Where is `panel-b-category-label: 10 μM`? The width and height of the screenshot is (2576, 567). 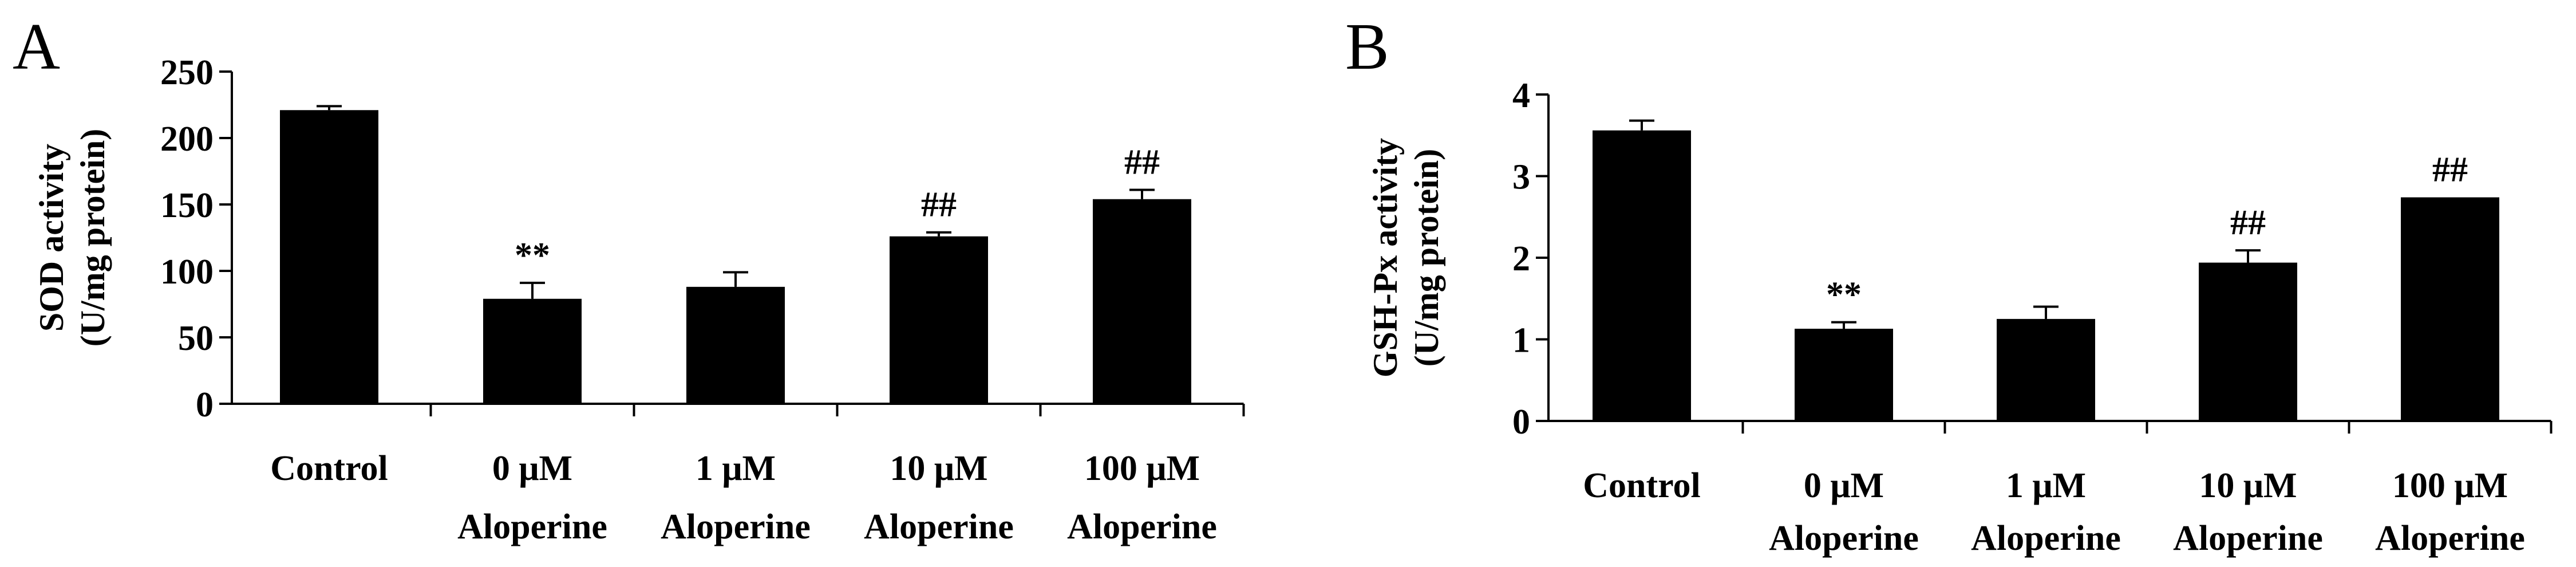
panel-b-category-label: 10 μM is located at coordinates (2248, 485).